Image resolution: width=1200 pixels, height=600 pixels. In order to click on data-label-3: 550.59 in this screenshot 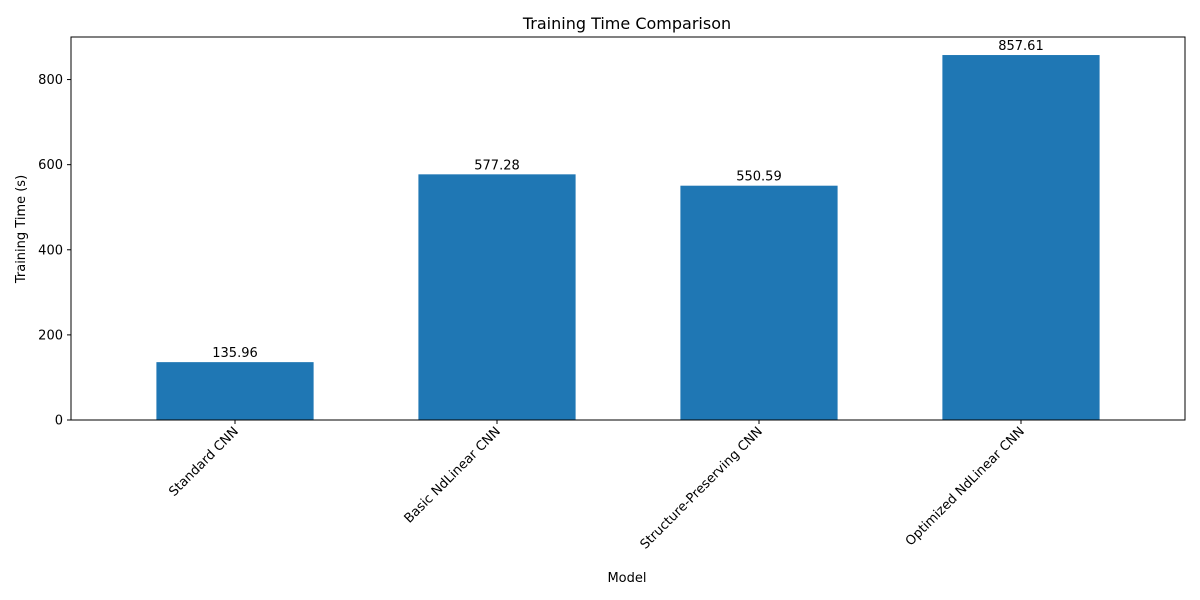, I will do `click(759, 177)`.